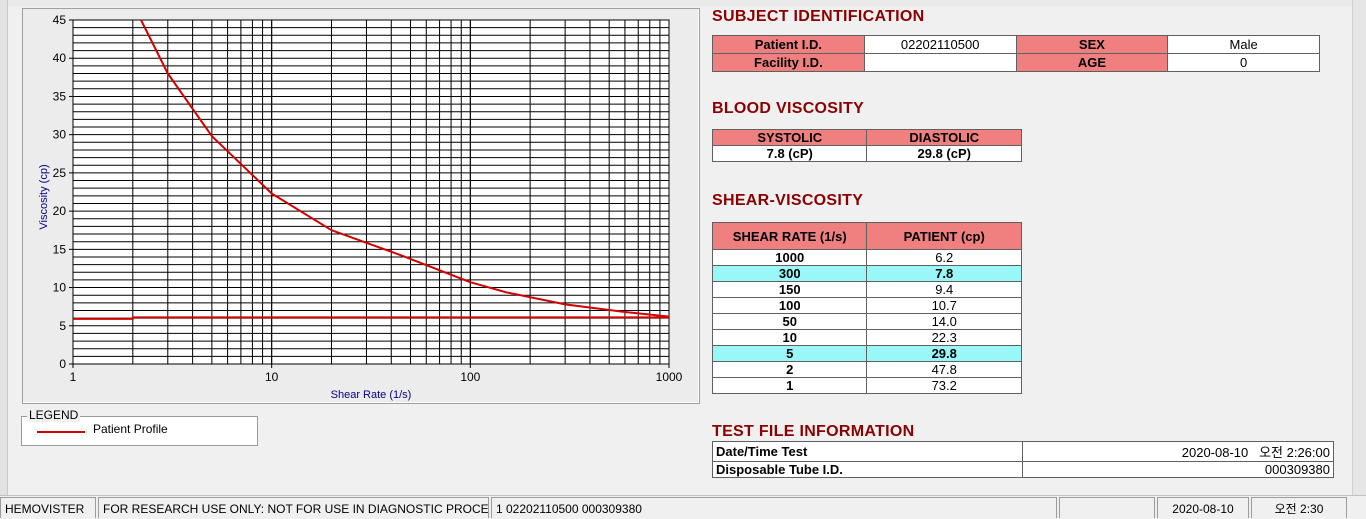 The height and width of the screenshot is (519, 1366). What do you see at coordinates (944, 305) in the screenshot?
I see `patient-cp-cell: 10.7` at bounding box center [944, 305].